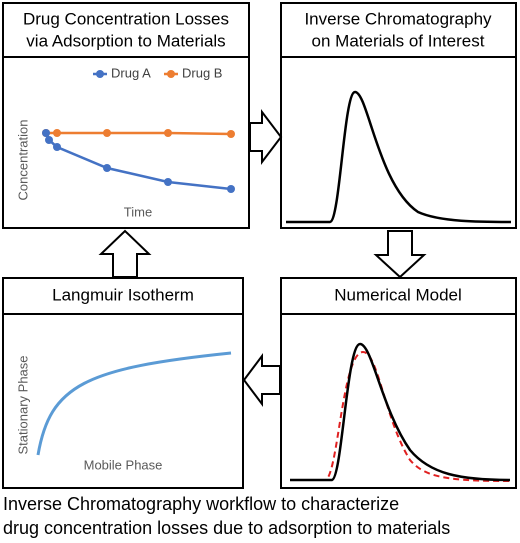 Image resolution: width=520 pixels, height=543 pixels. Describe the element at coordinates (398, 18) in the screenshot. I see `panel-title: Inverse Chromatography` at that location.